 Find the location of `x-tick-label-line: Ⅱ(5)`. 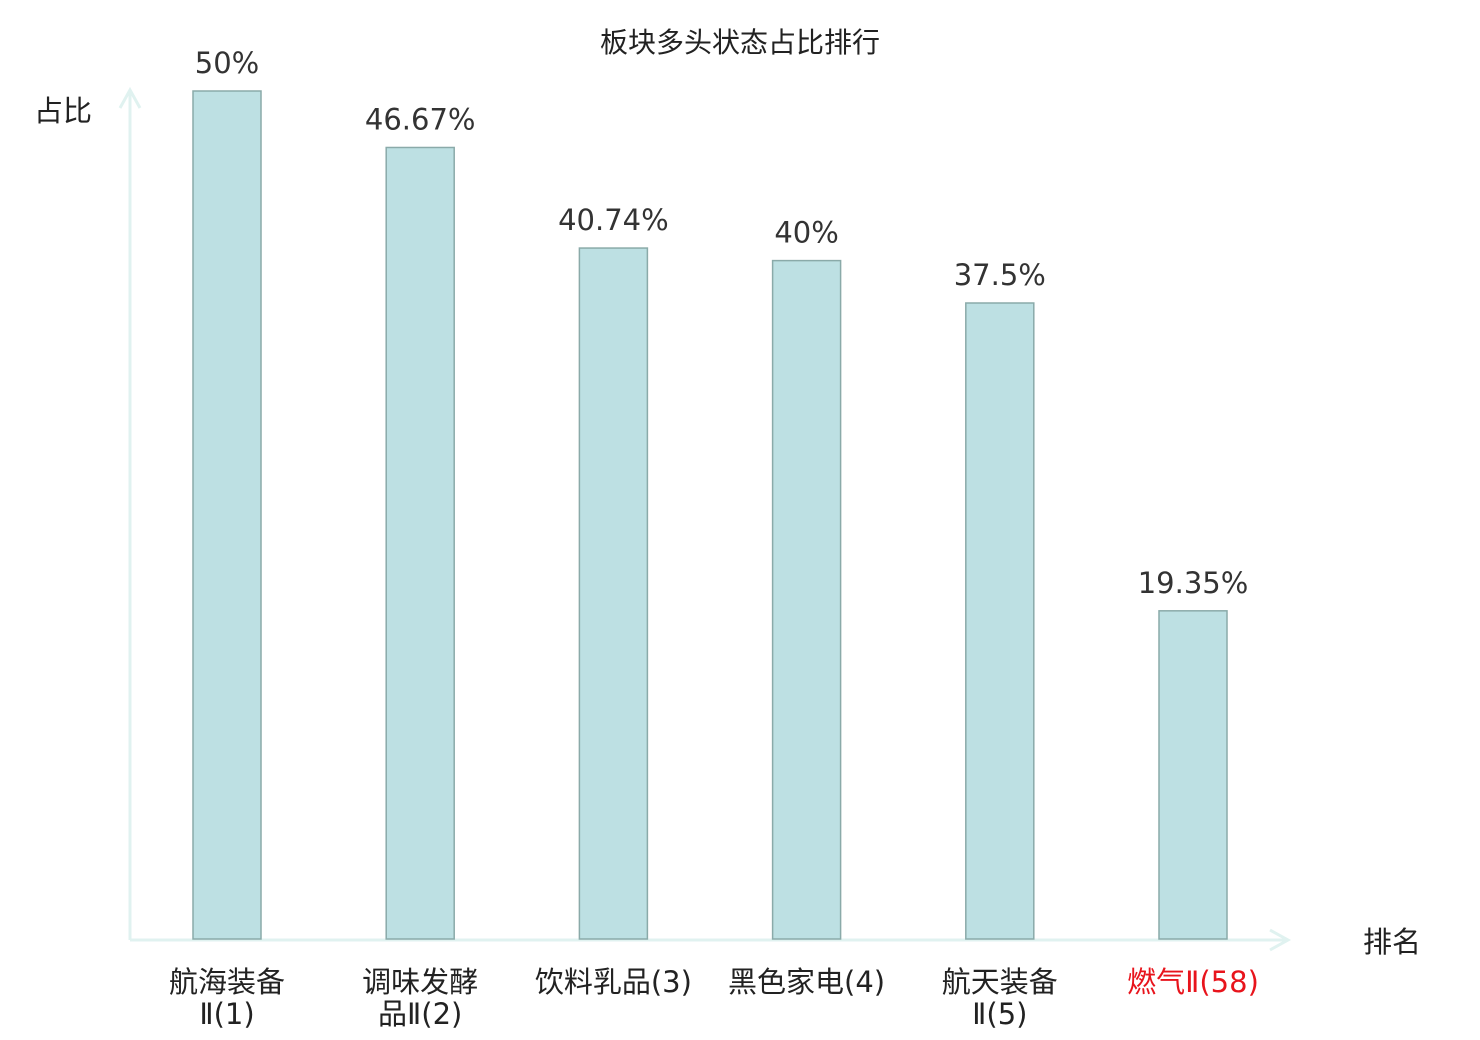

x-tick-label-line: Ⅱ(5) is located at coordinates (1000, 1014).